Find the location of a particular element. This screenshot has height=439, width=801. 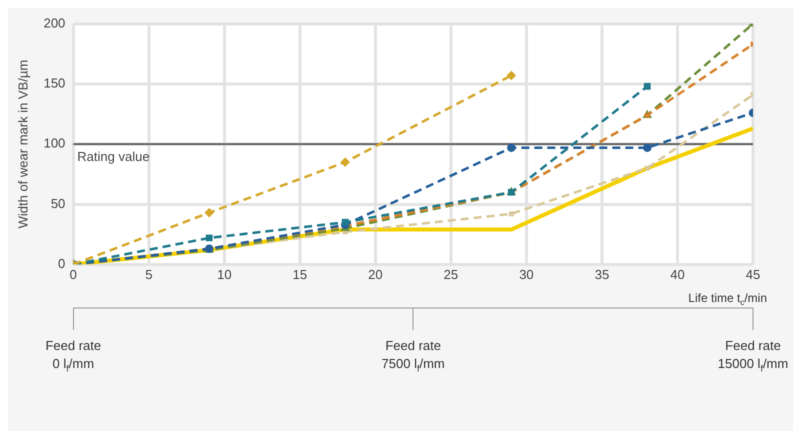

x-tick-label: 30 is located at coordinates (526, 274).